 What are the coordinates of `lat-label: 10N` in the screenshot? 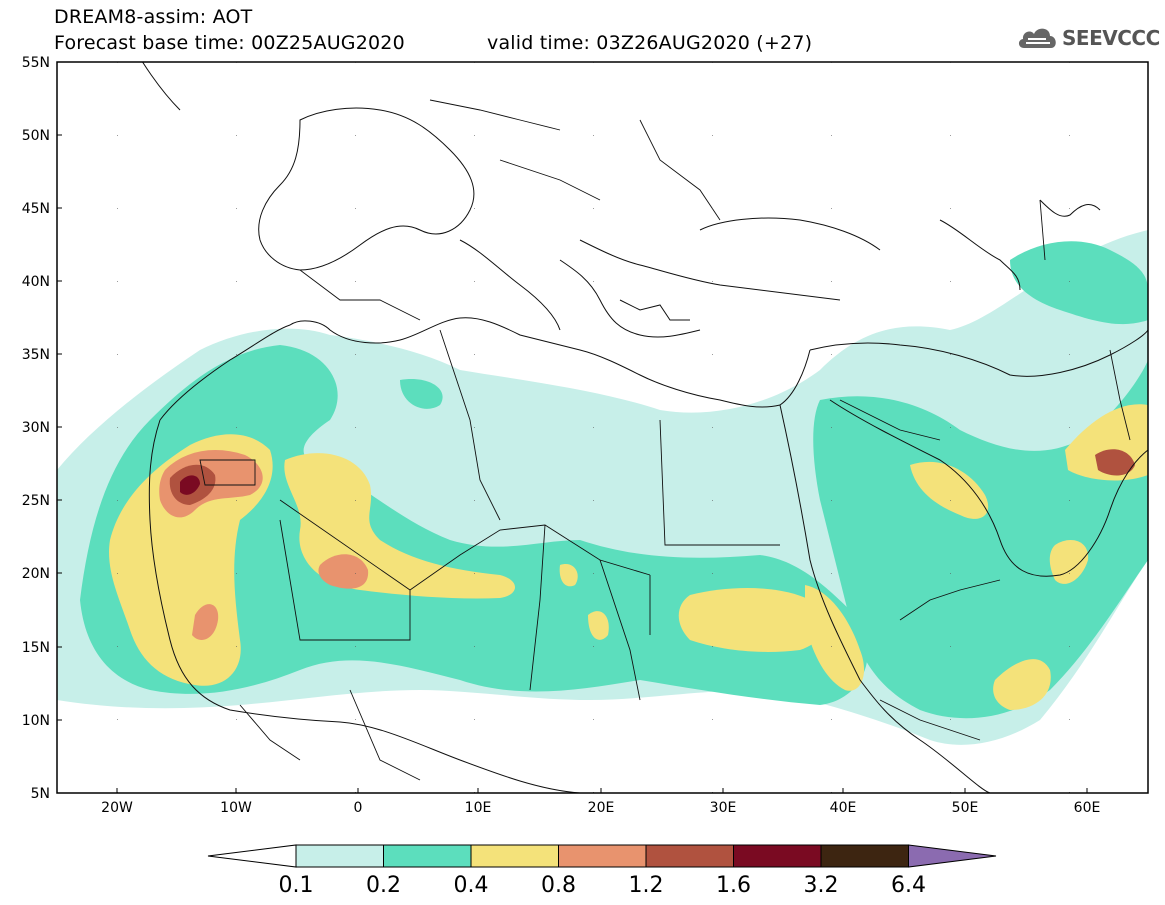 It's located at (36, 721).